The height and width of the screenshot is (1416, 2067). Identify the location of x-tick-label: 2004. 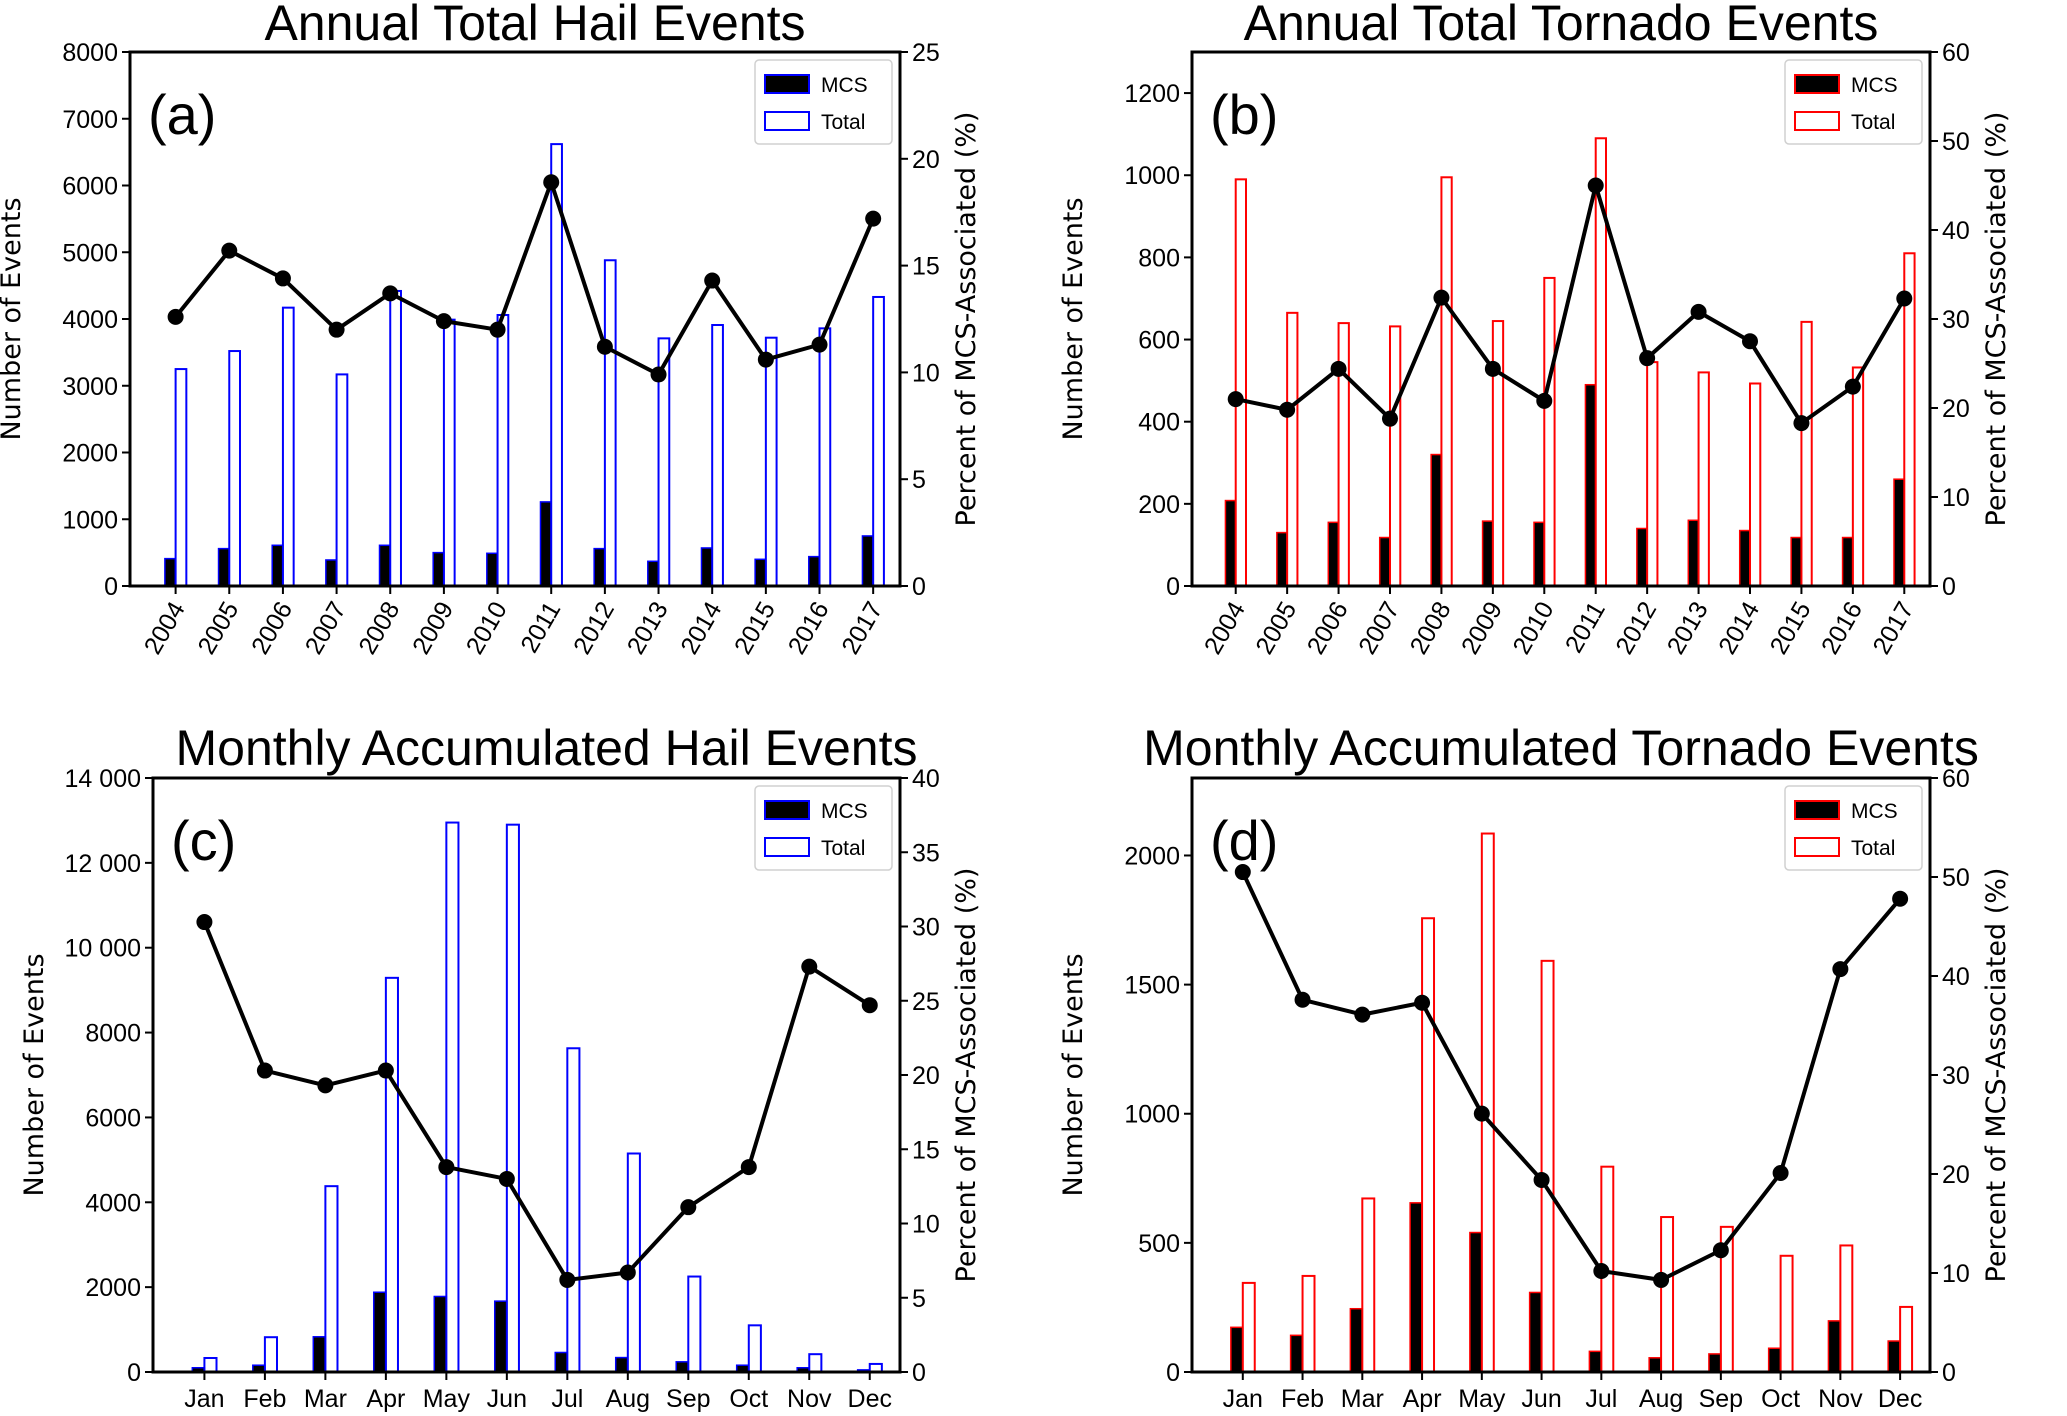
(1225, 628).